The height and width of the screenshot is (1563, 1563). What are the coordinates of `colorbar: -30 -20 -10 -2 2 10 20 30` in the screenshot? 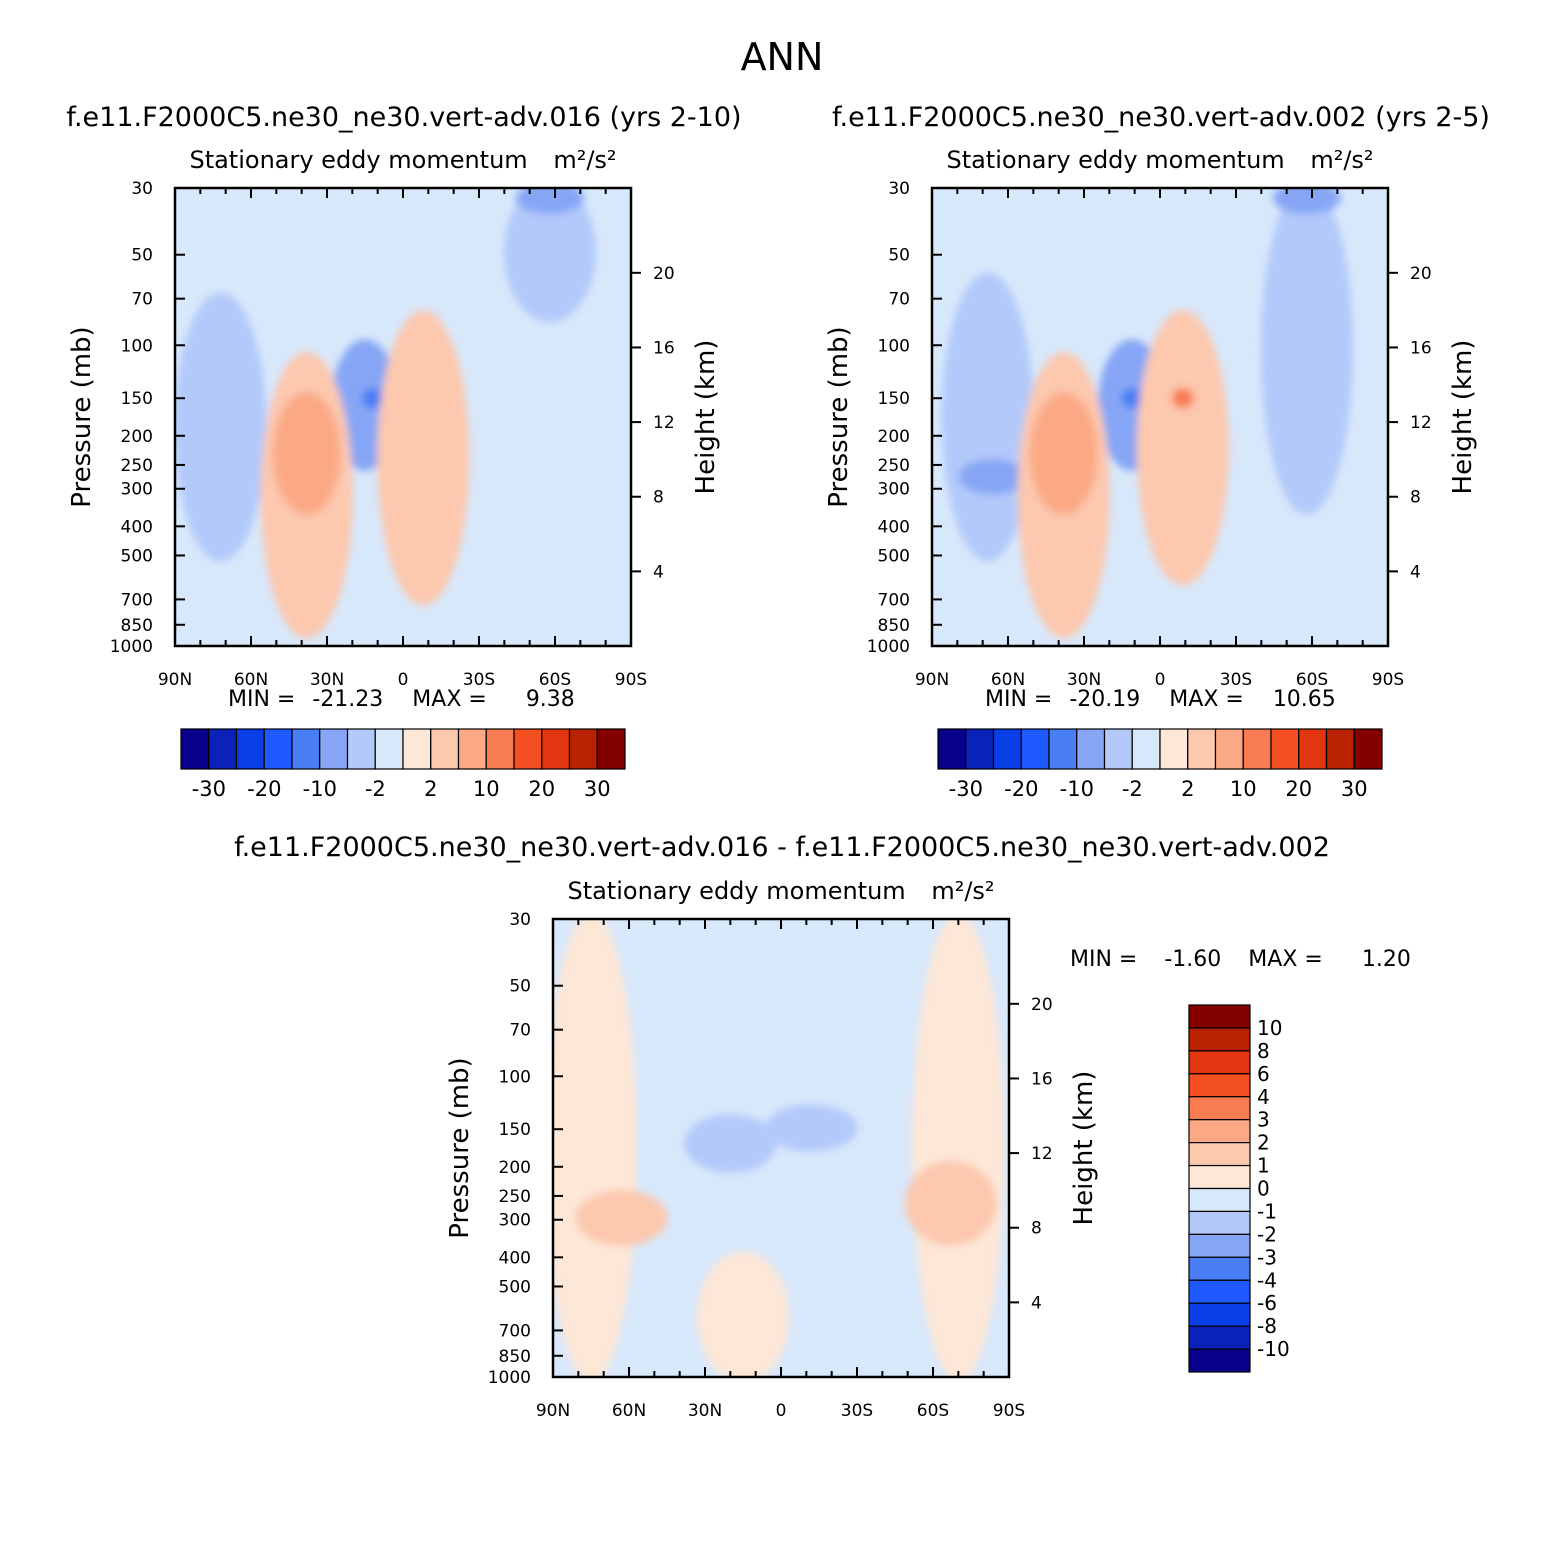 It's located at (403, 764).